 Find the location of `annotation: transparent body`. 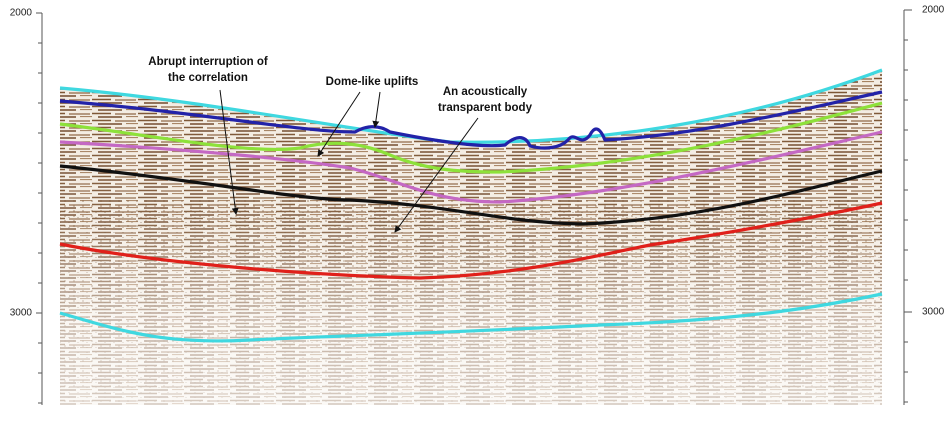

annotation: transparent body is located at coordinates (485, 108).